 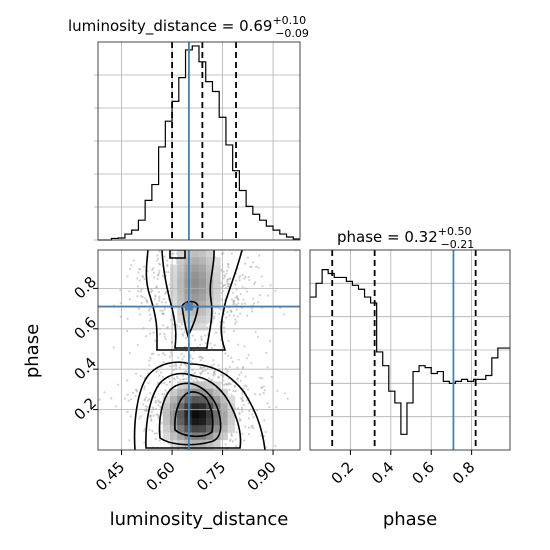 What do you see at coordinates (85, 328) in the screenshot?
I see `density-ytick-label: 0.6` at bounding box center [85, 328].